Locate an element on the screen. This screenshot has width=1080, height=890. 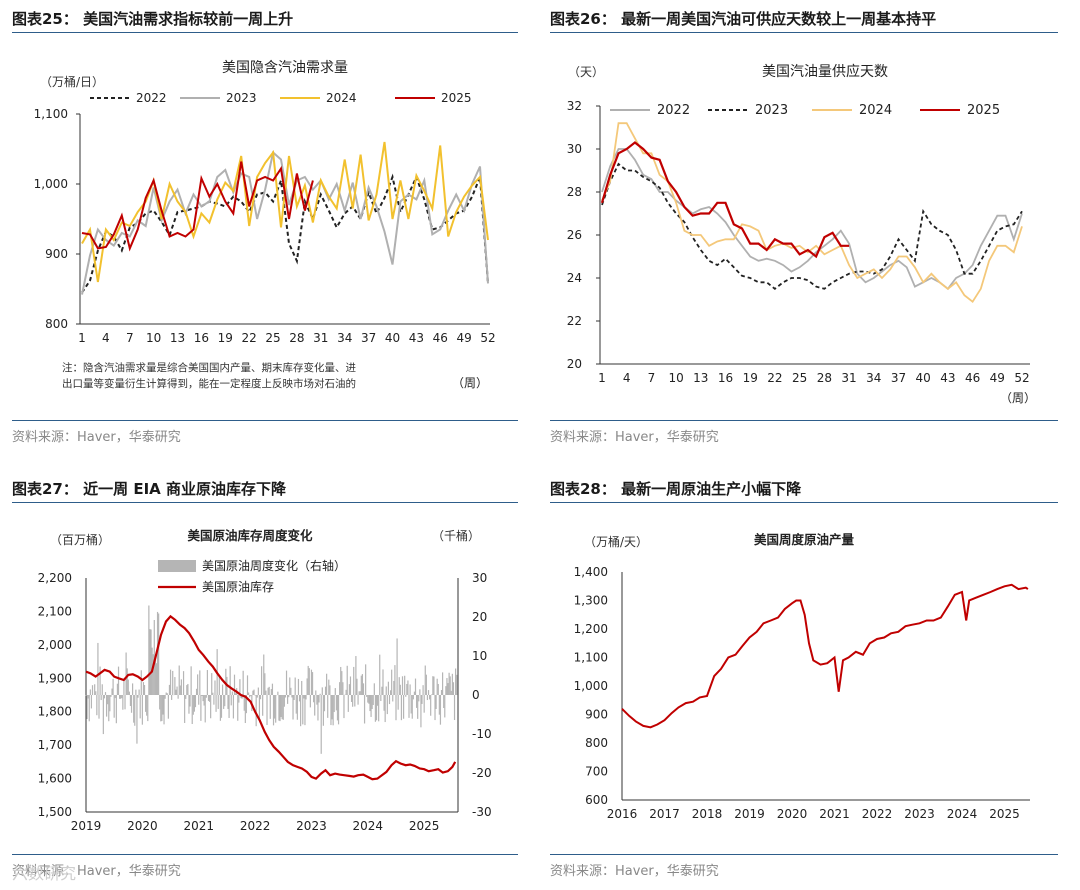
chart-title: 美国隐含汽油需求量 is located at coordinates (285, 68).